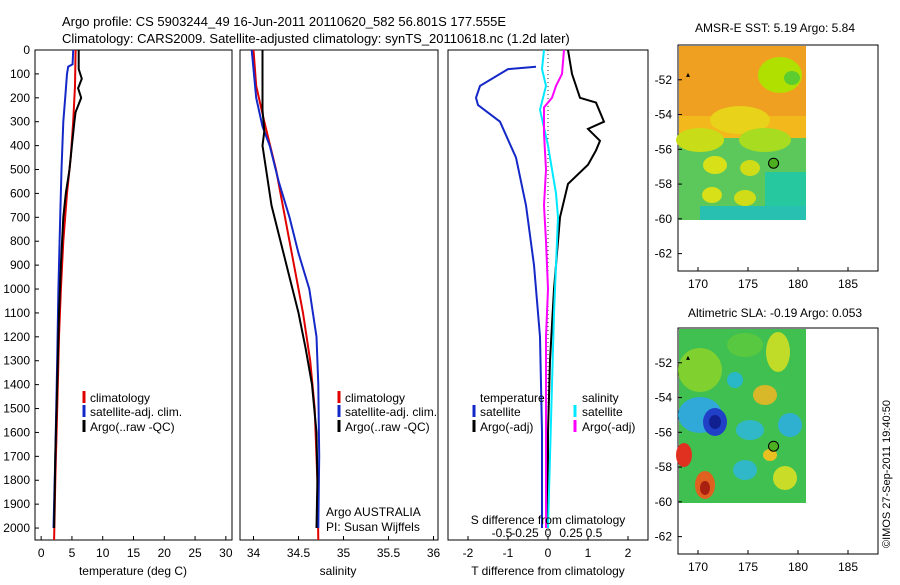  What do you see at coordinates (16, 528) in the screenshot?
I see `depth-tick-label: 2000` at bounding box center [16, 528].